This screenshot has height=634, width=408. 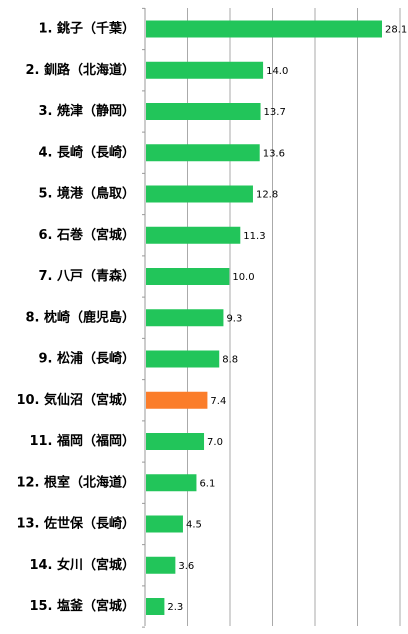 What do you see at coordinates (86, 29) in the screenshot?
I see `category-label: 1. 銚子（千葉）` at bounding box center [86, 29].